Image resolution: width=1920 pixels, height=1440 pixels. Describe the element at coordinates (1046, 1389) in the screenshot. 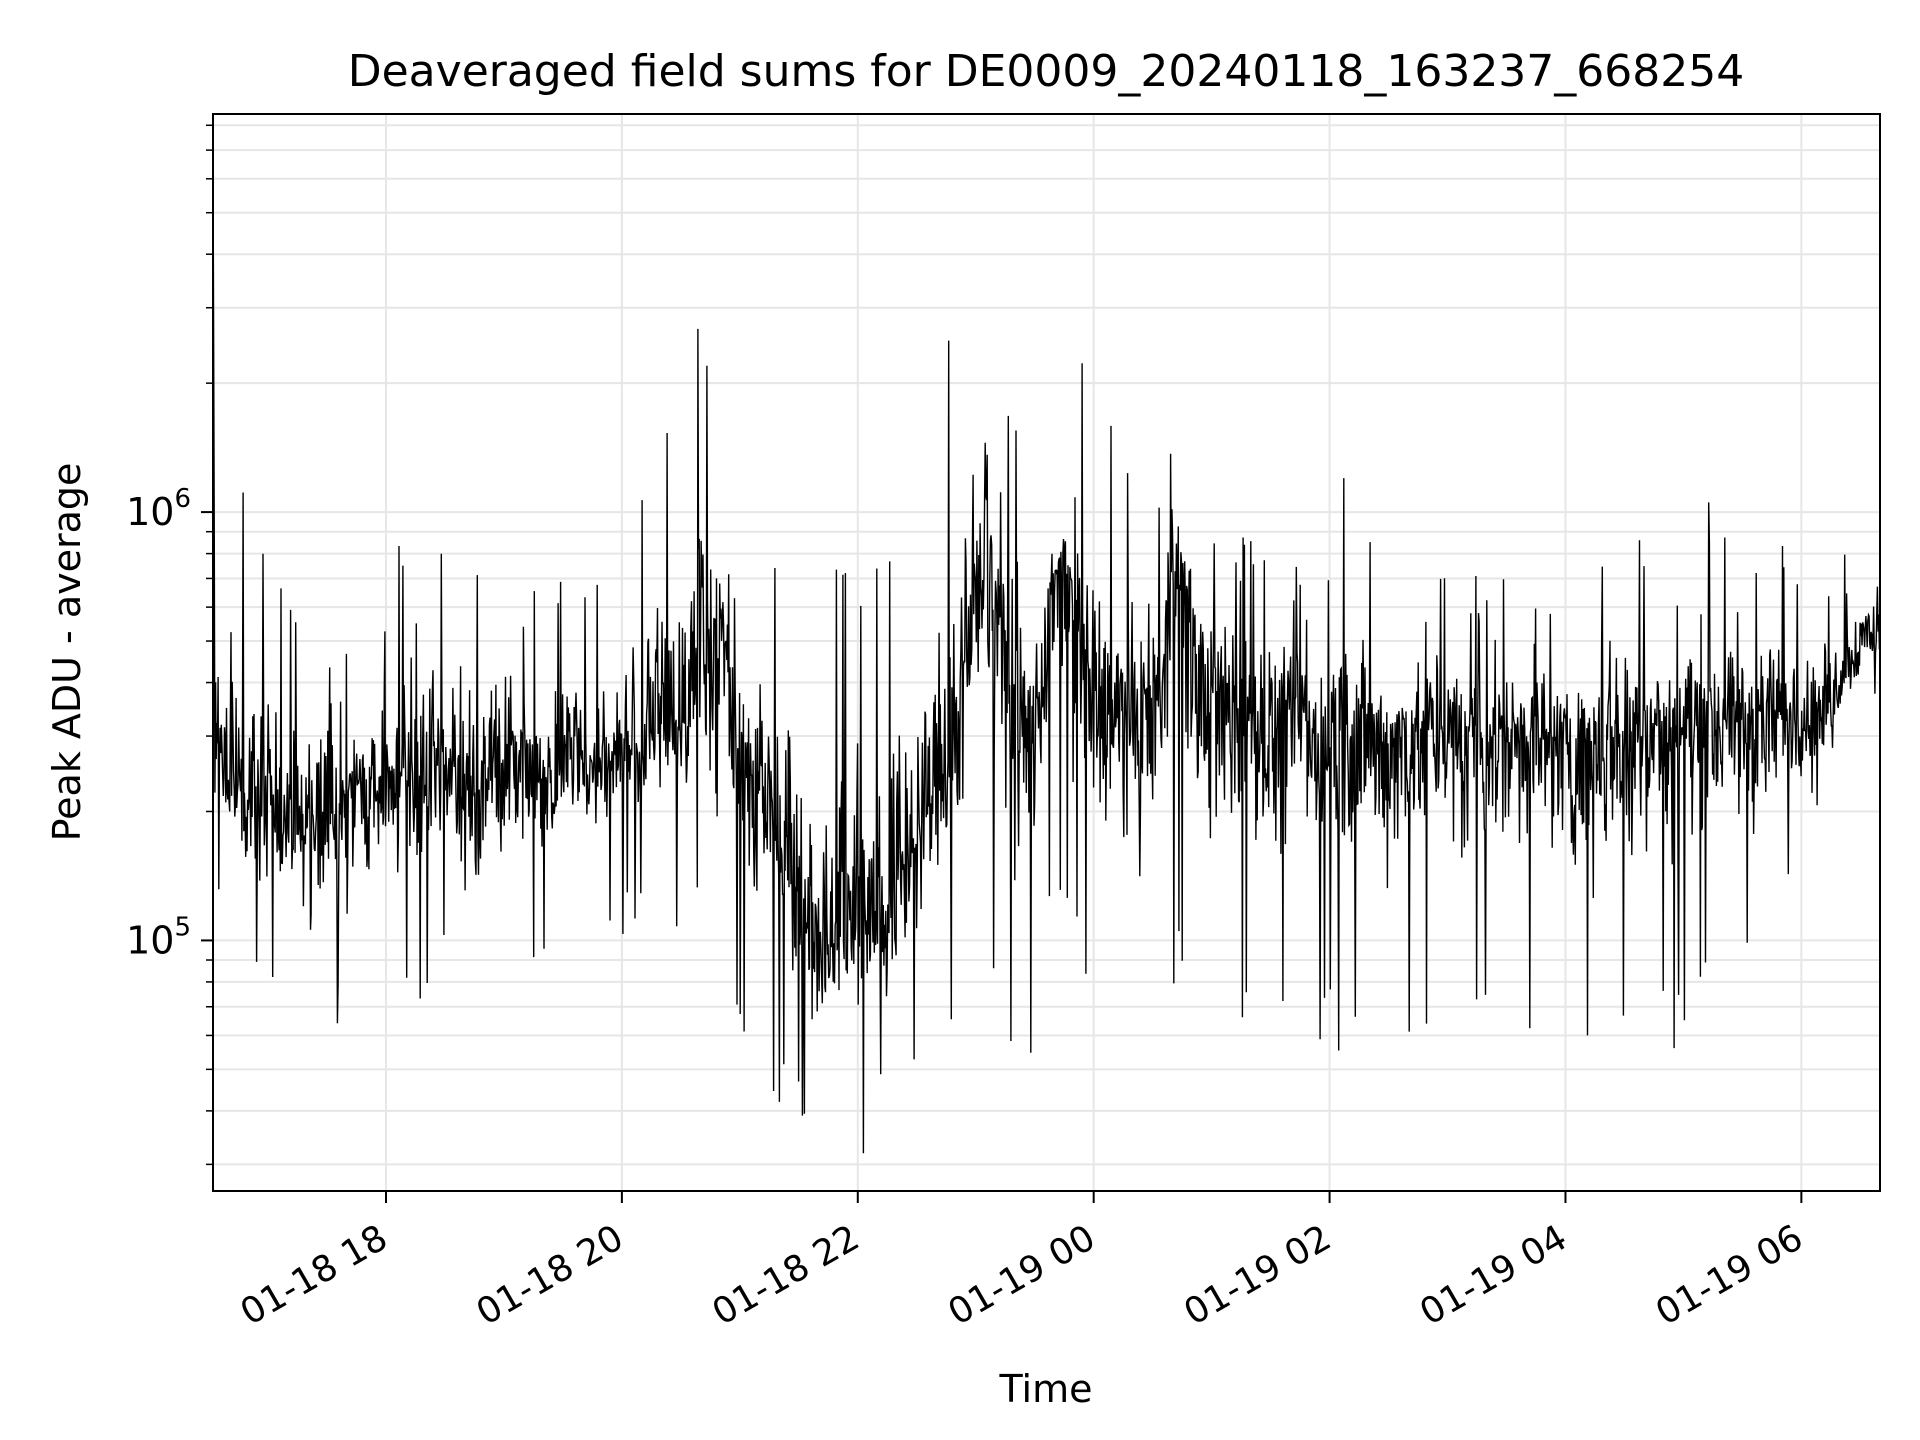

I see `x-axis-label: Time` at that location.